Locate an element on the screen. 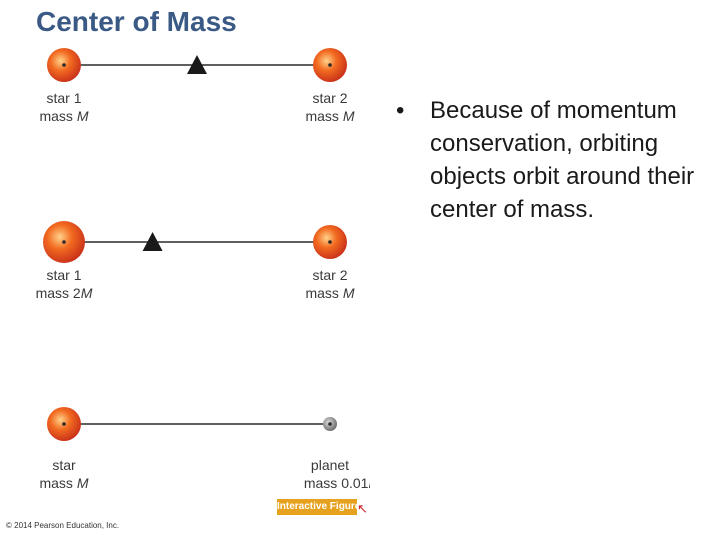 Image resolution: width=720 pixels, height=540 pixels. mass-label-number: mass 2 is located at coordinates (58, 293).